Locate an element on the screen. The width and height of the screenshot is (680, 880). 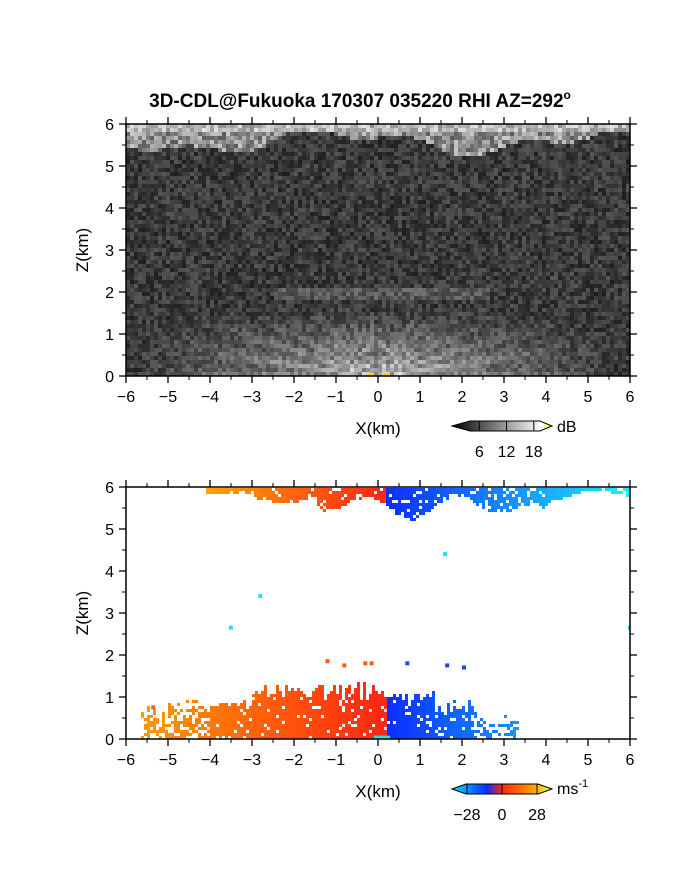
colorbar-tick-label: −28 is located at coordinates (466, 815).